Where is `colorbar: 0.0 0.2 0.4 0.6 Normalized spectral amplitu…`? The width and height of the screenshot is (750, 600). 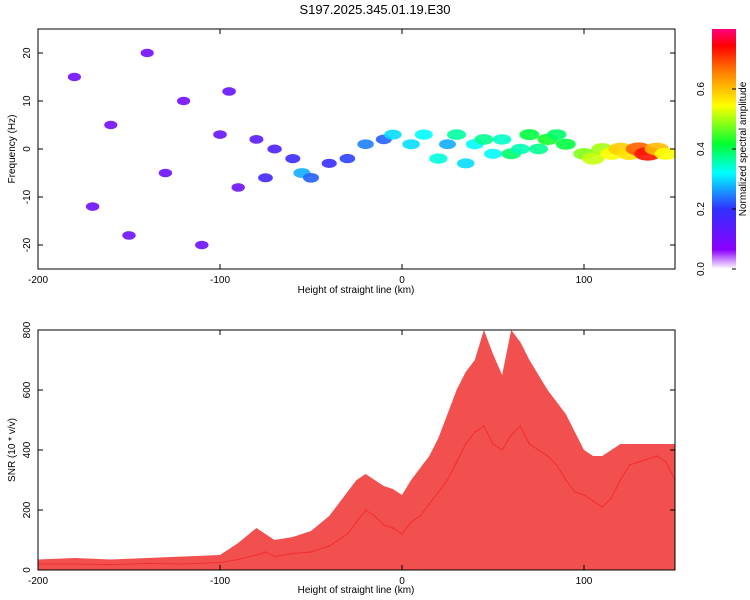
colorbar: 0.0 0.2 0.4 0.6 Normalized spectral amplitu… is located at coordinates (722, 152).